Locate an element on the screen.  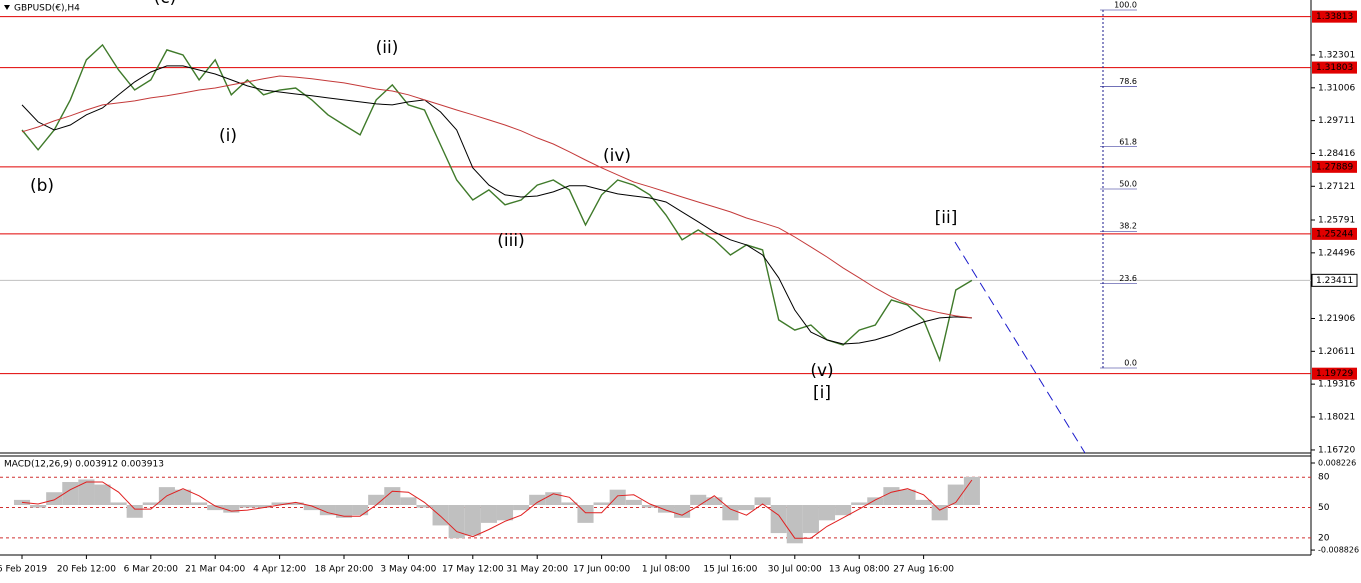
y-tick-label: 1.24496 is located at coordinates (1336, 253).